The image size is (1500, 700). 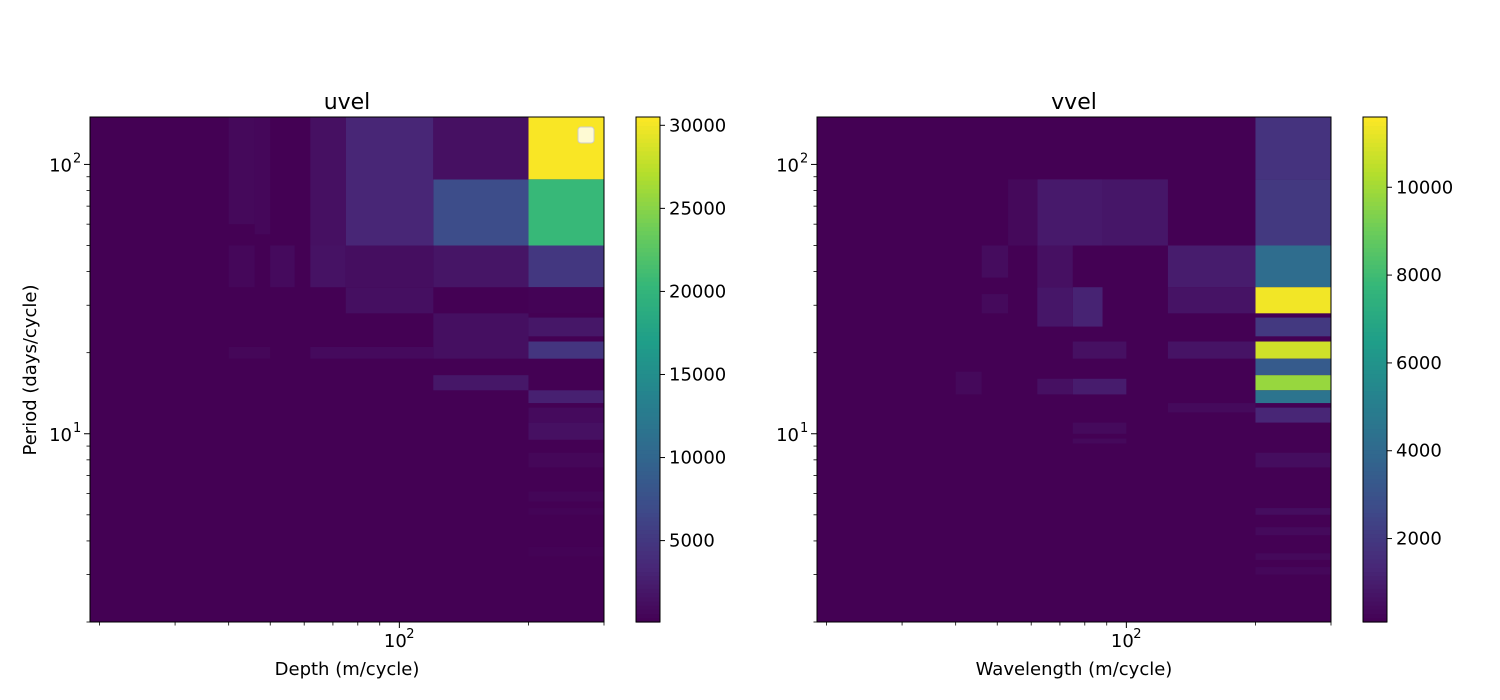 What do you see at coordinates (804, 428) in the screenshot?
I see `y-tick-label-exponent: 1` at bounding box center [804, 428].